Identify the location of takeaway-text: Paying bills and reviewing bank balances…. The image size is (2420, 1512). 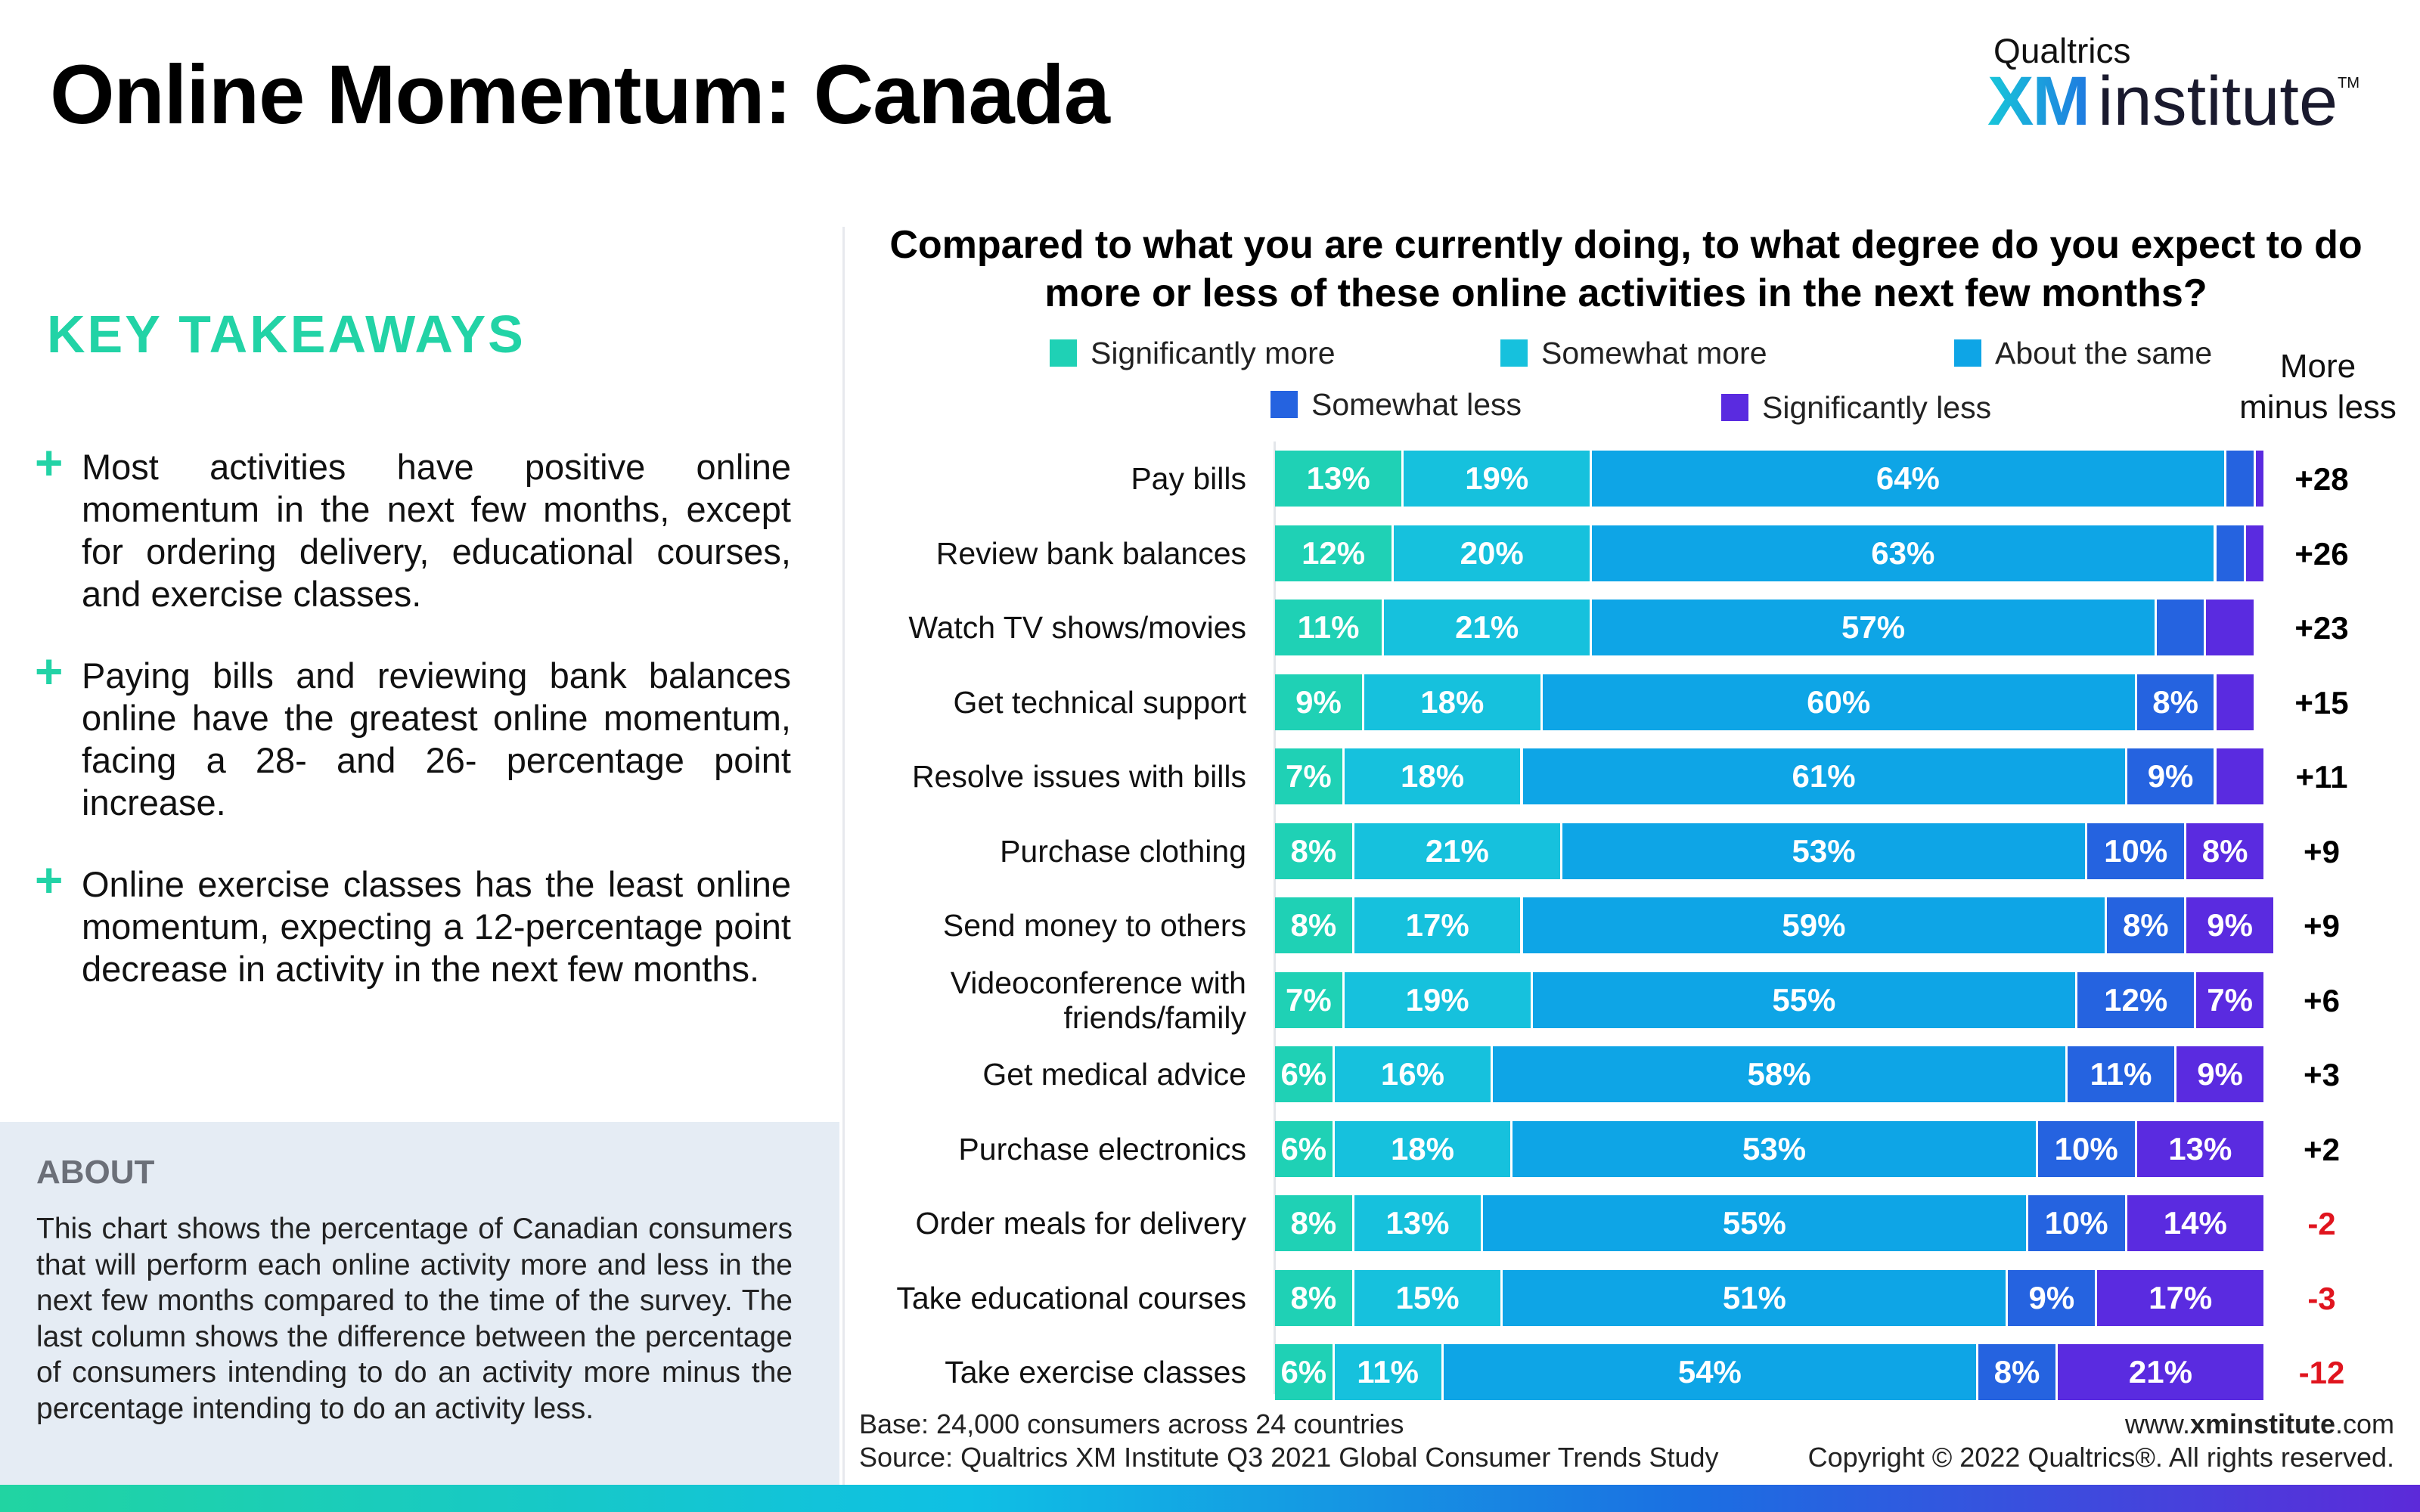
(436, 739).